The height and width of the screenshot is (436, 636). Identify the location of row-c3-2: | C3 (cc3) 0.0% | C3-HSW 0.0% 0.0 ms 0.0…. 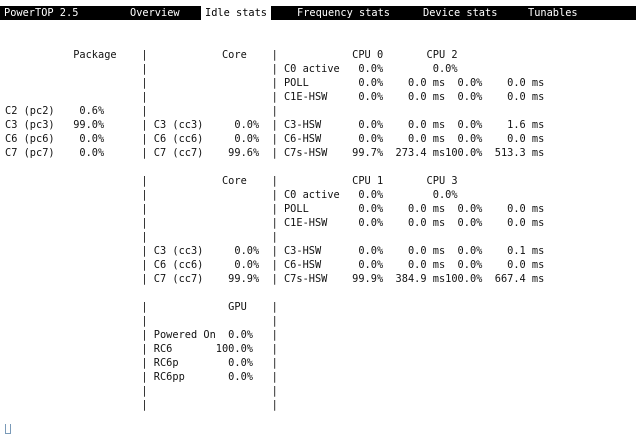
(275, 251).